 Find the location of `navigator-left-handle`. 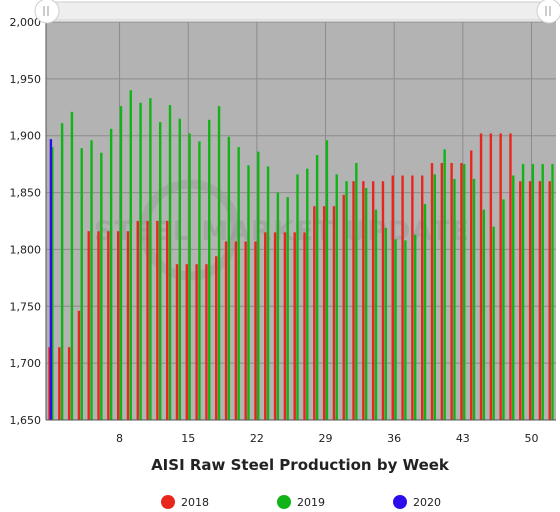

navigator-left-handle is located at coordinates (47, 12).